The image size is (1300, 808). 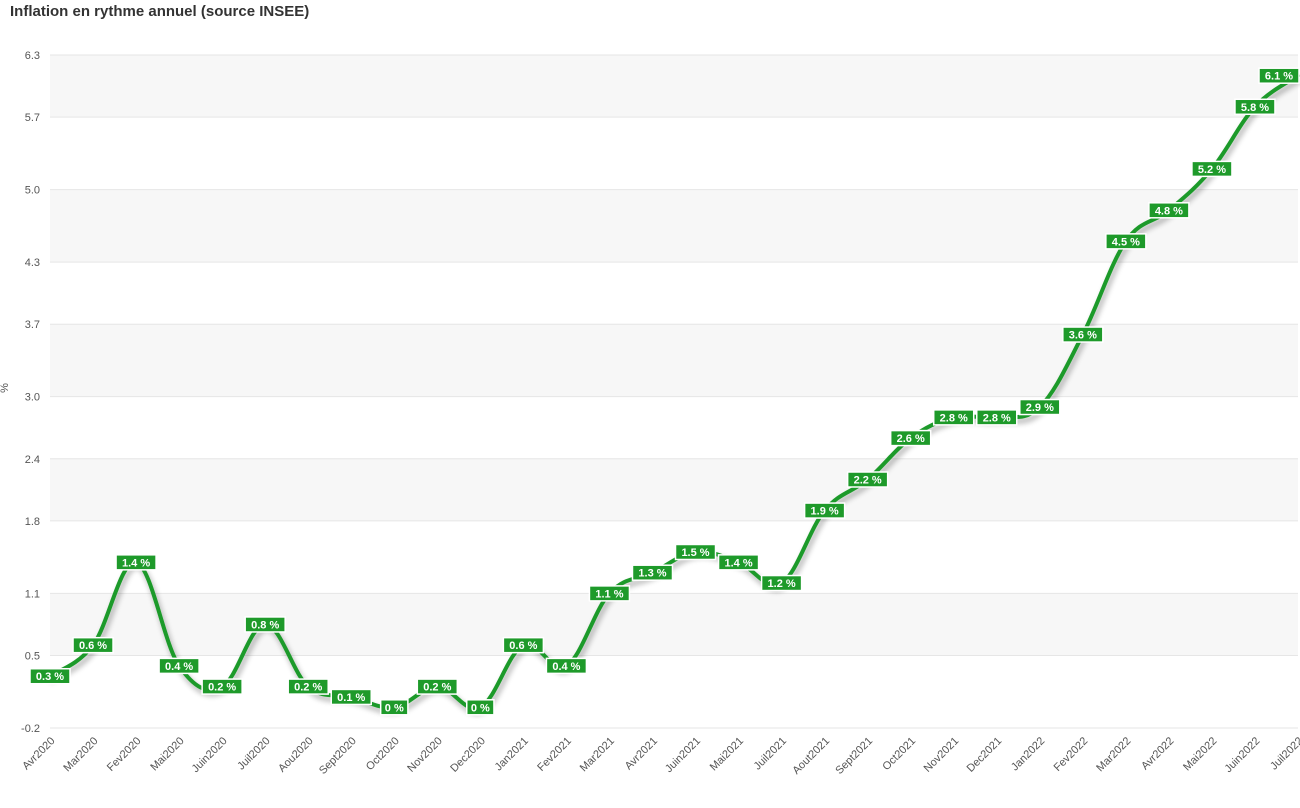 What do you see at coordinates (167, 754) in the screenshot?
I see `x-tick-label: Mai2020` at bounding box center [167, 754].